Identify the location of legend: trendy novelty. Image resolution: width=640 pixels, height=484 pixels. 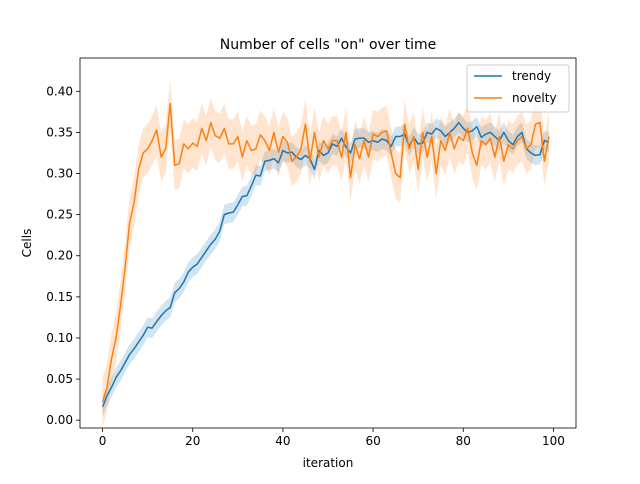
(518, 88).